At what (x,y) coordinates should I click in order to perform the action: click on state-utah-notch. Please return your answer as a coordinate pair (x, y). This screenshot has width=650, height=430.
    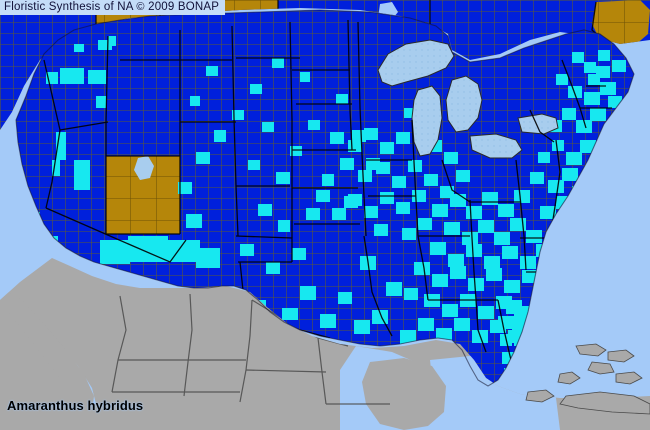
    Looking at the image, I should click on (168, 169).